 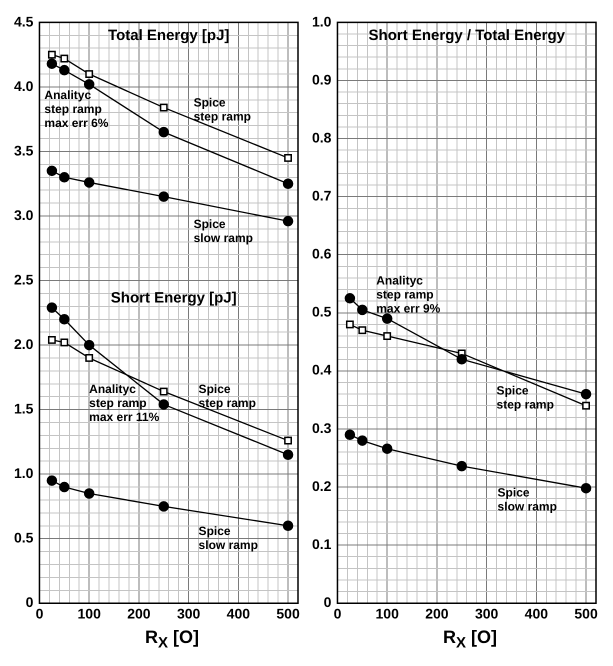 What do you see at coordinates (24, 408) in the screenshot?
I see `y-tick-label: 1.5` at bounding box center [24, 408].